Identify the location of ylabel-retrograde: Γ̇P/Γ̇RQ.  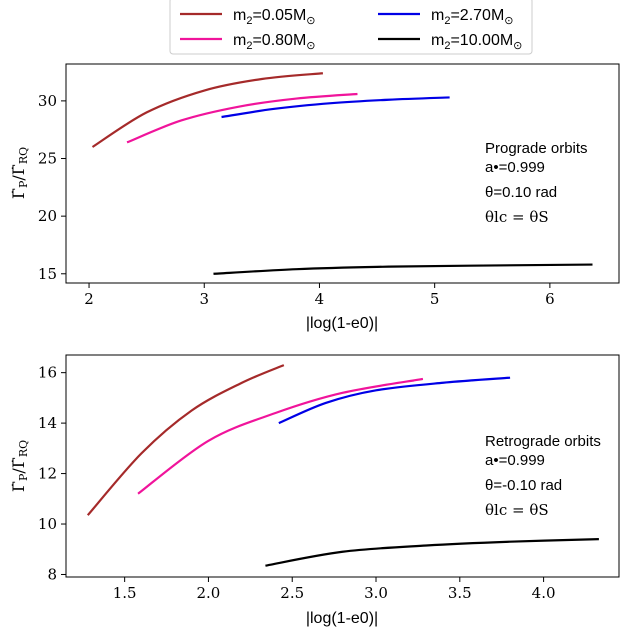
(19, 466).